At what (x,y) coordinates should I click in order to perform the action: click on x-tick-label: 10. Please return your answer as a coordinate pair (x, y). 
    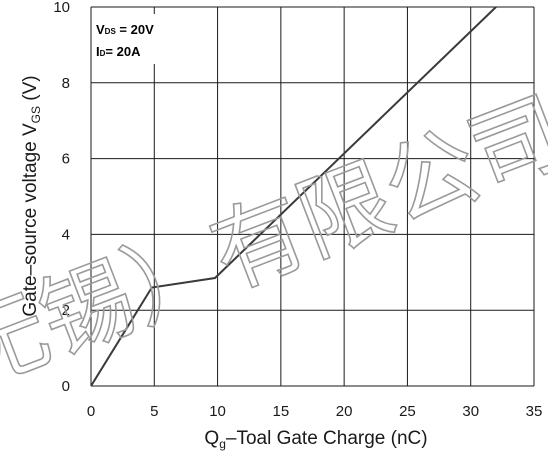
    Looking at the image, I should click on (217, 411).